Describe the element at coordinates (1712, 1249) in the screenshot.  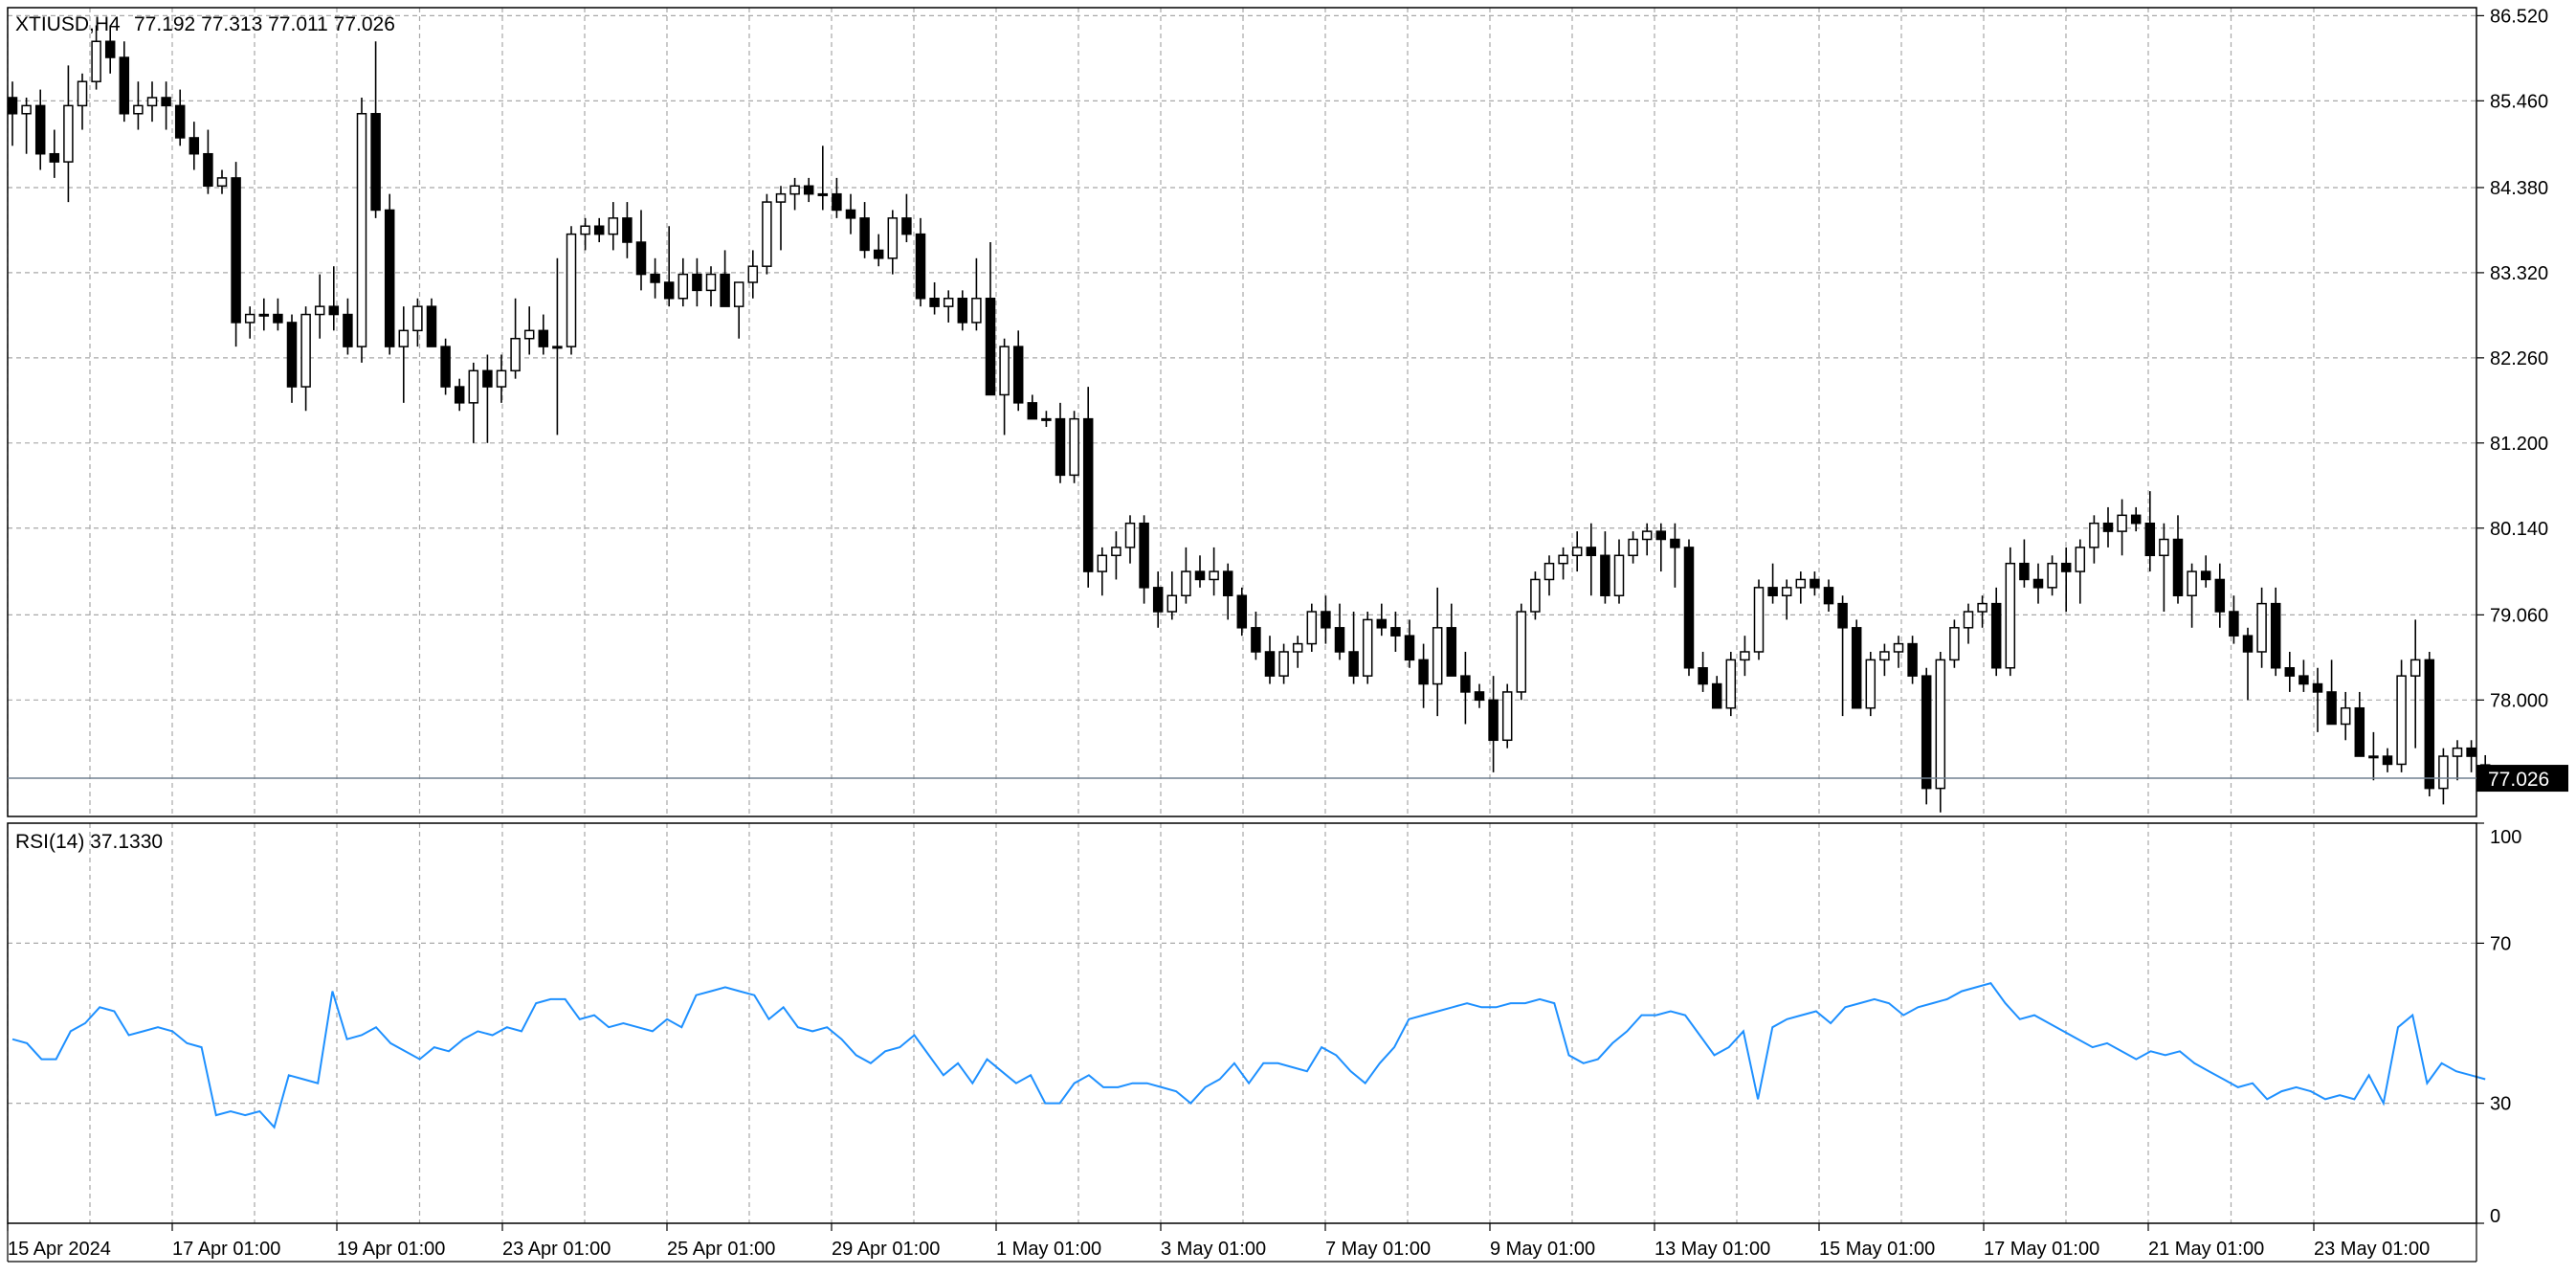
I see `time-tick-label: 13 May 01:00` at that location.